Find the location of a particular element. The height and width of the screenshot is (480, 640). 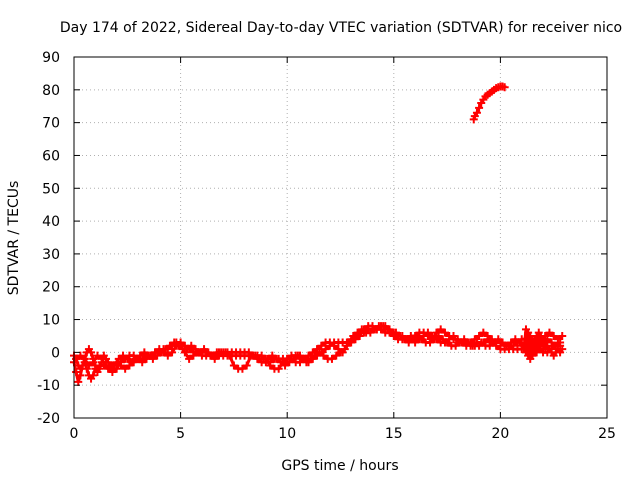

y-tick-label: 50 is located at coordinates (51, 189).